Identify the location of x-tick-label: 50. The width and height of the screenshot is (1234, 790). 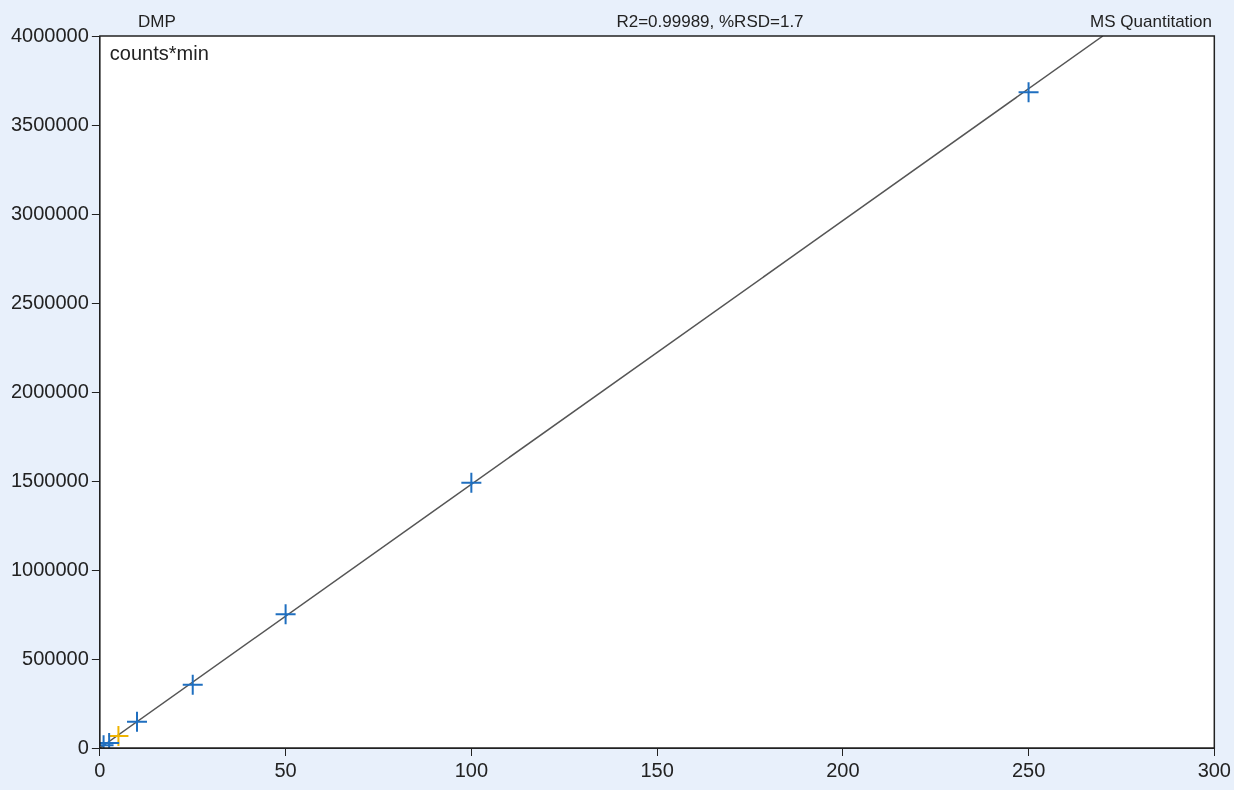
(285, 769).